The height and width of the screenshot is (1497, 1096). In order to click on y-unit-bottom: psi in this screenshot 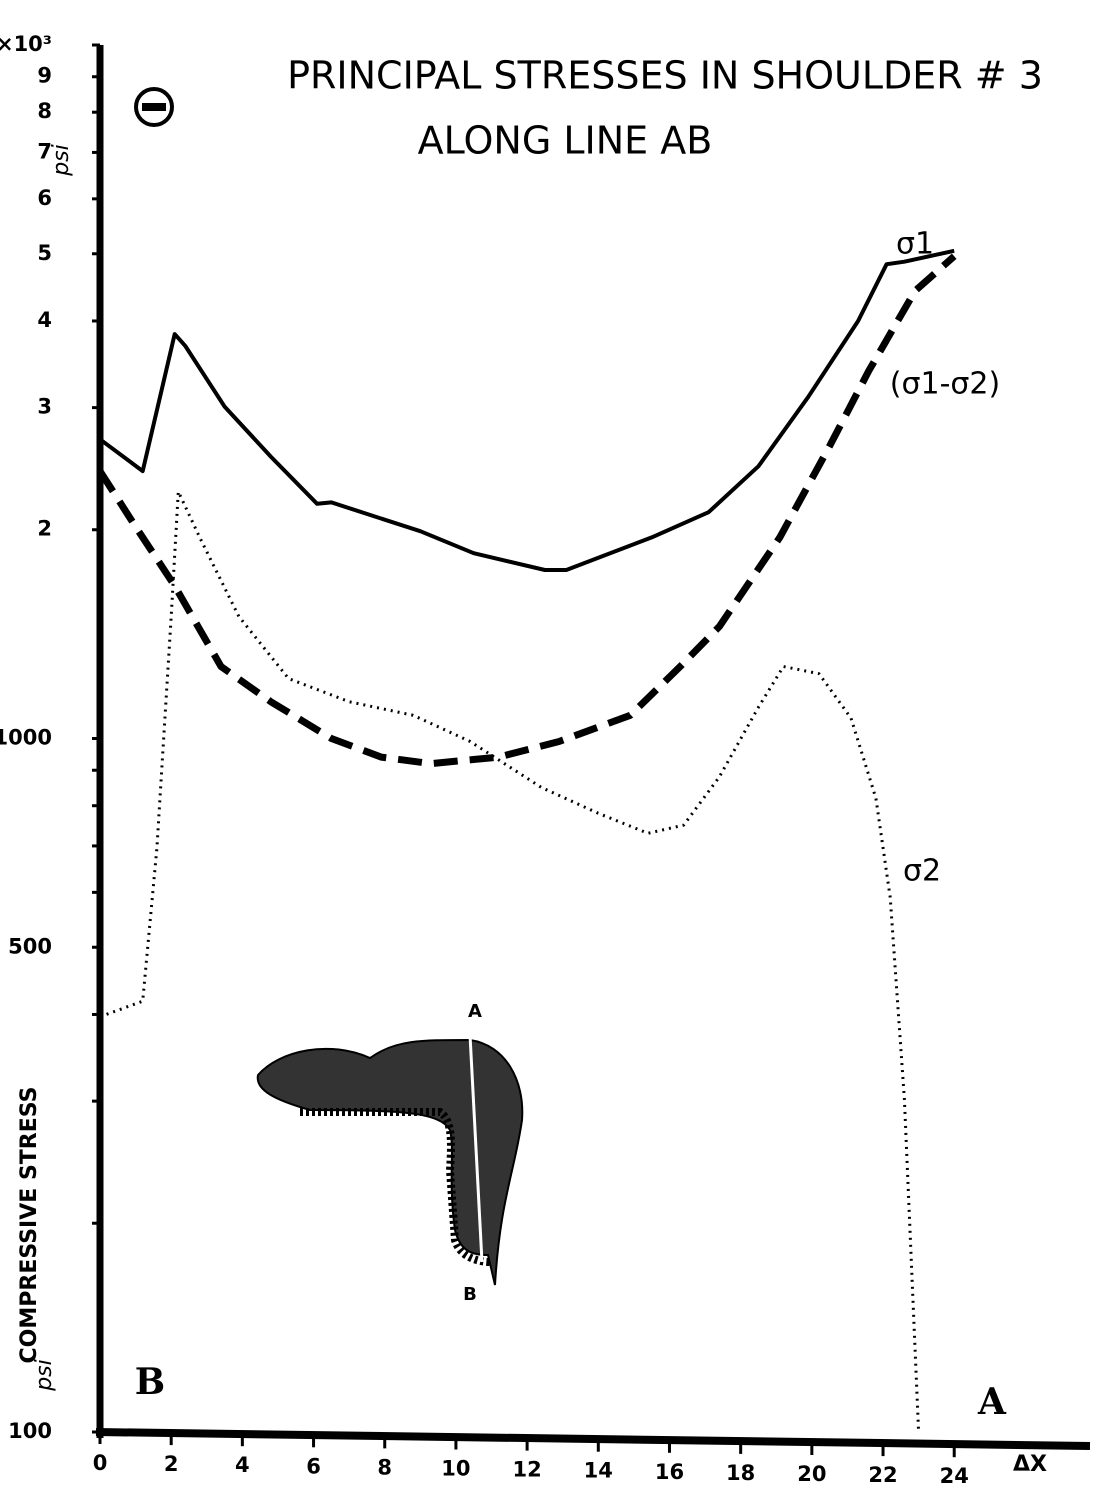, I will do `click(44, 1375)`.